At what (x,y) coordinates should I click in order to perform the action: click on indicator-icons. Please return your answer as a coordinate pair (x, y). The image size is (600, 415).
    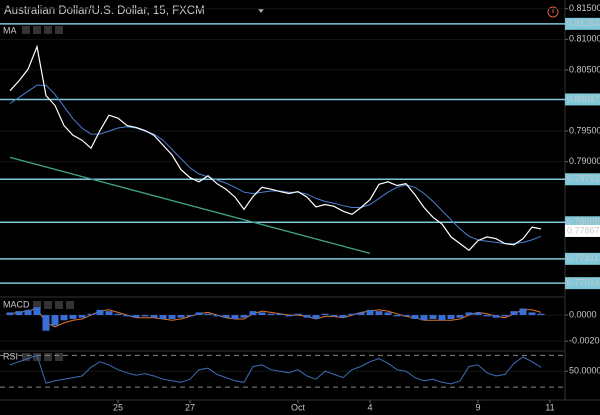
    Looking at the image, I should click on (48, 193).